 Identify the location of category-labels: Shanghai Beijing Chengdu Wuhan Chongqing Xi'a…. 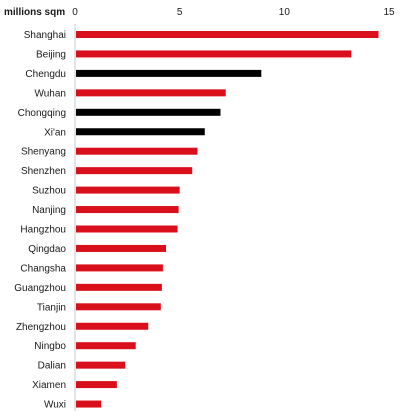
(40, 220).